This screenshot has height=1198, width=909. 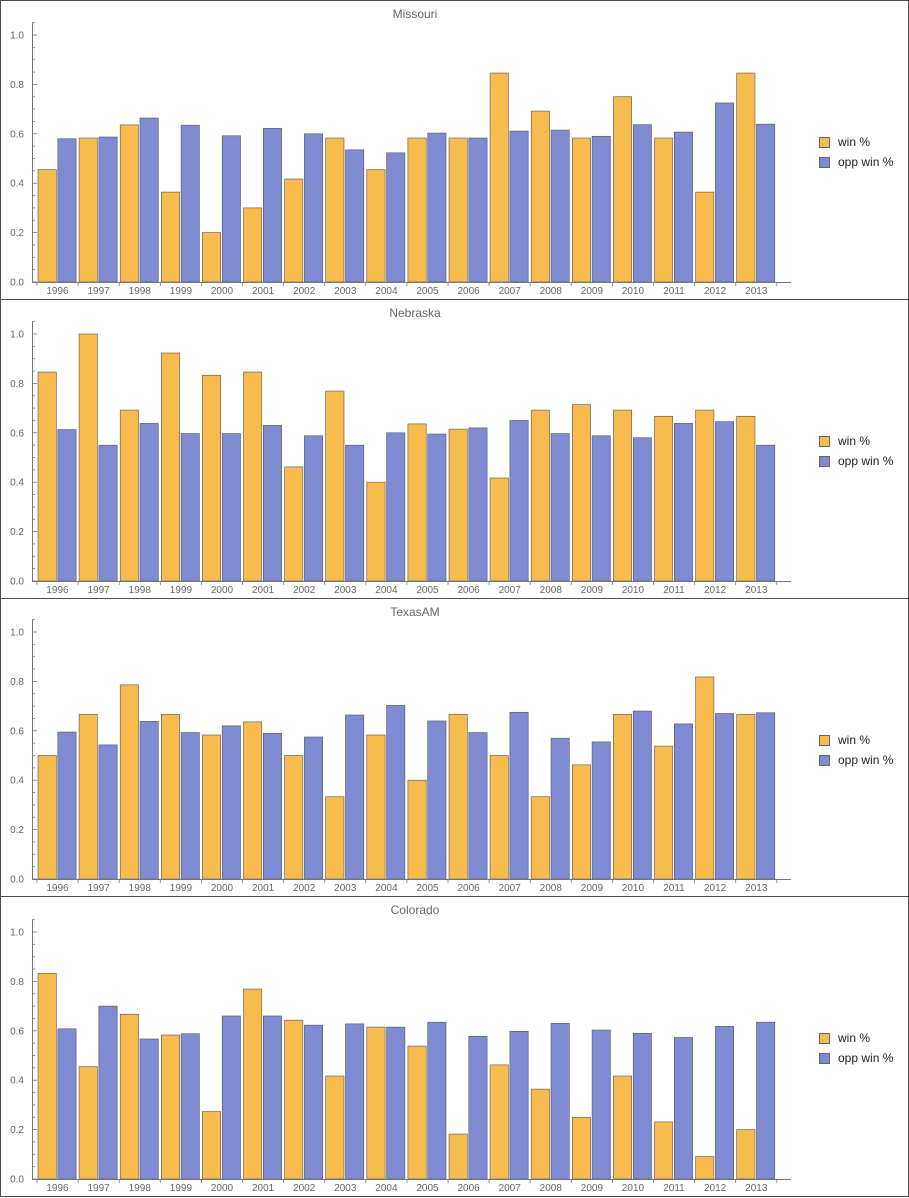 What do you see at coordinates (181, 888) in the screenshot?
I see `x-tick-label: 1999` at bounding box center [181, 888].